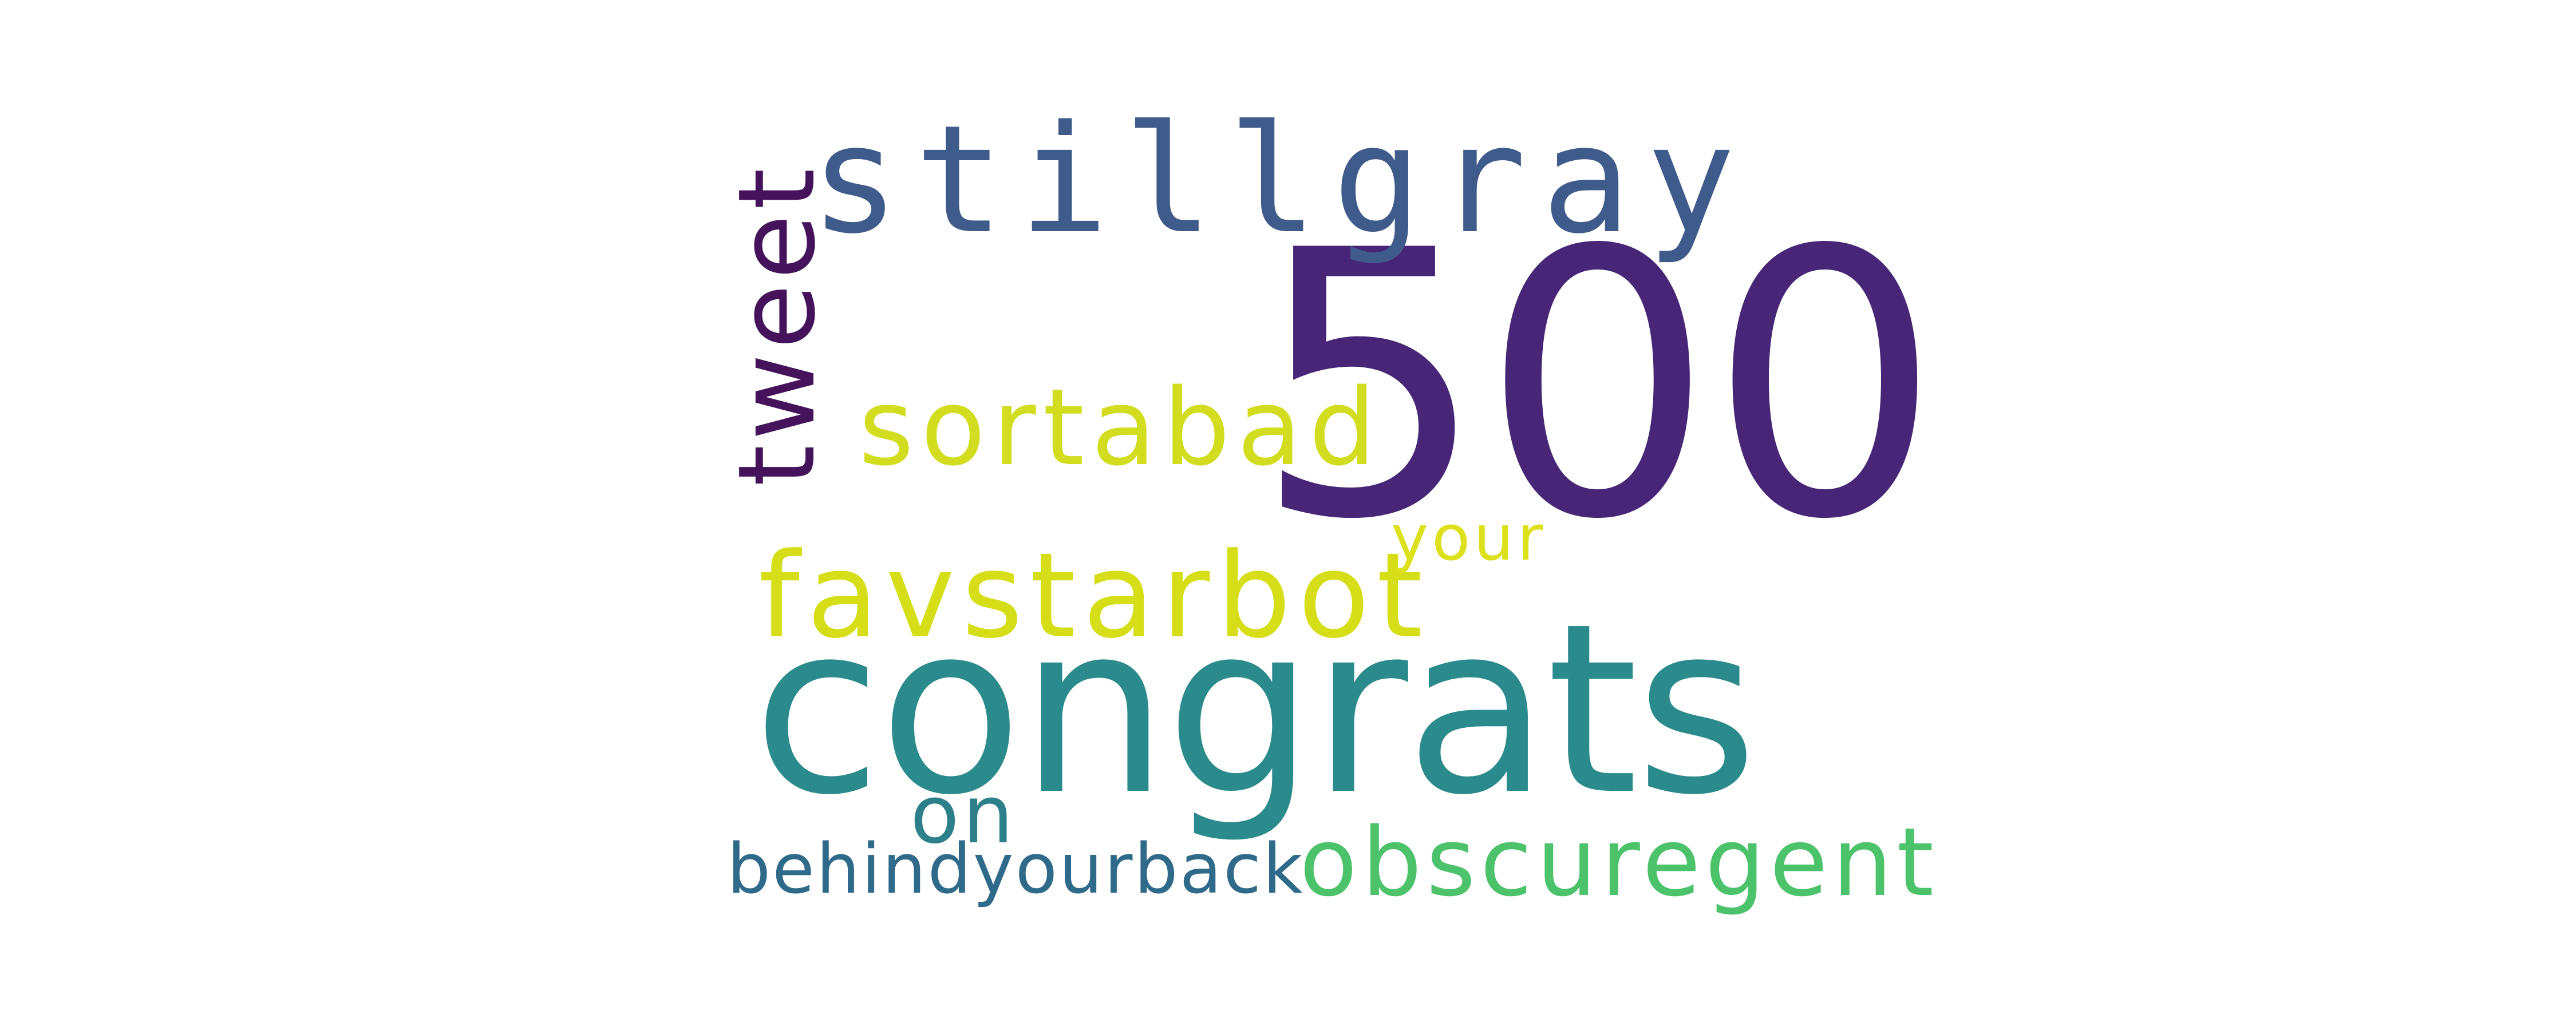 This screenshot has height=1030, width=2576. I want to click on word-congrats: congrats, so click(1255, 709).